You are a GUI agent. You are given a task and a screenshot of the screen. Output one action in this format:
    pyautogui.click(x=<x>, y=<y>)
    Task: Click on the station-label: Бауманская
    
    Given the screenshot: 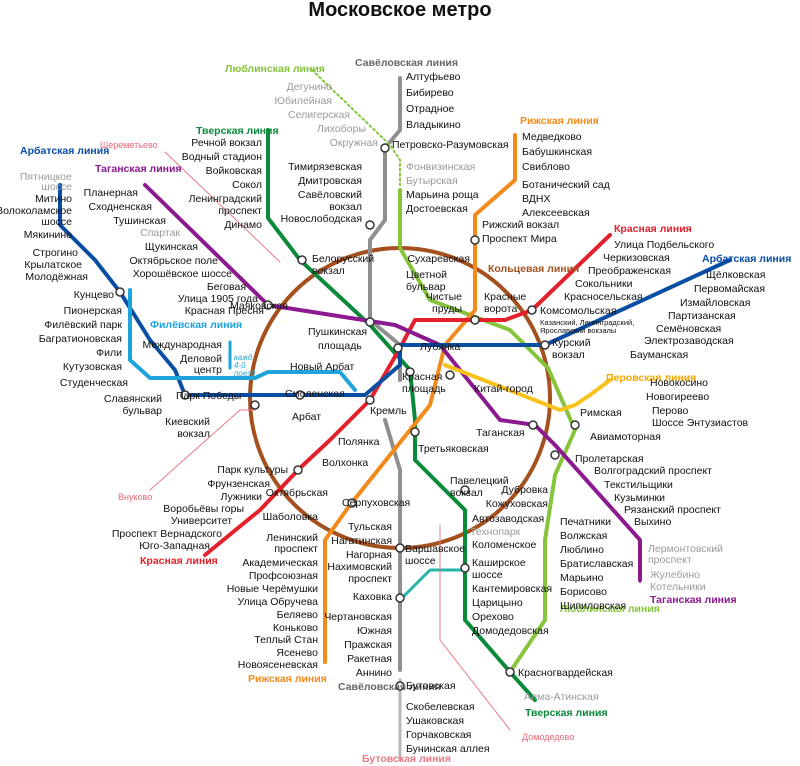 What is the action you would take?
    pyautogui.click(x=659, y=355)
    